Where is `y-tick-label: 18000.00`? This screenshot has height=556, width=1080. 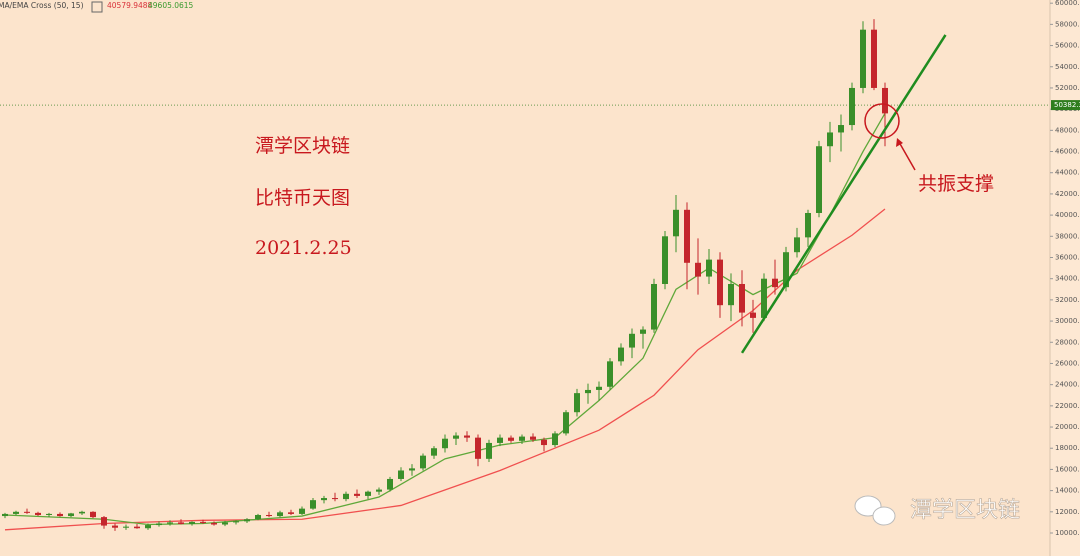 y-tick-label: 18000.00 is located at coordinates (1067, 448).